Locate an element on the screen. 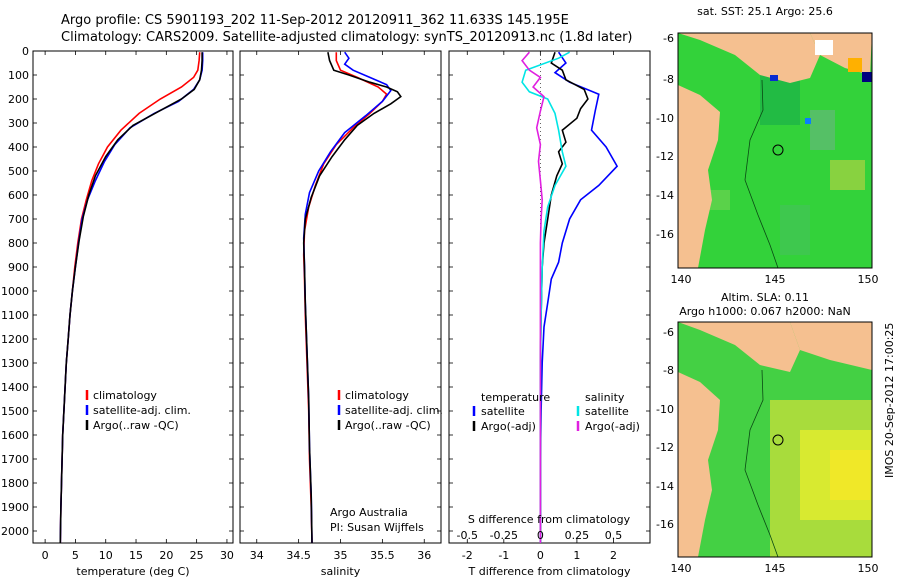  y-tick-label: 1100 is located at coordinates (15, 315).